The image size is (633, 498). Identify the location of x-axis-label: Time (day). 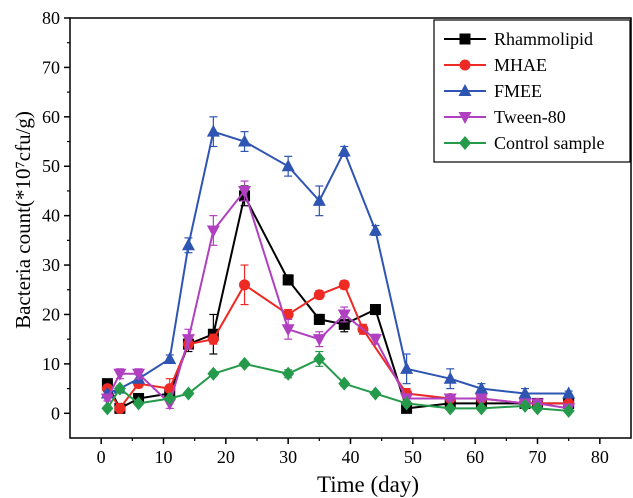
(368, 484).